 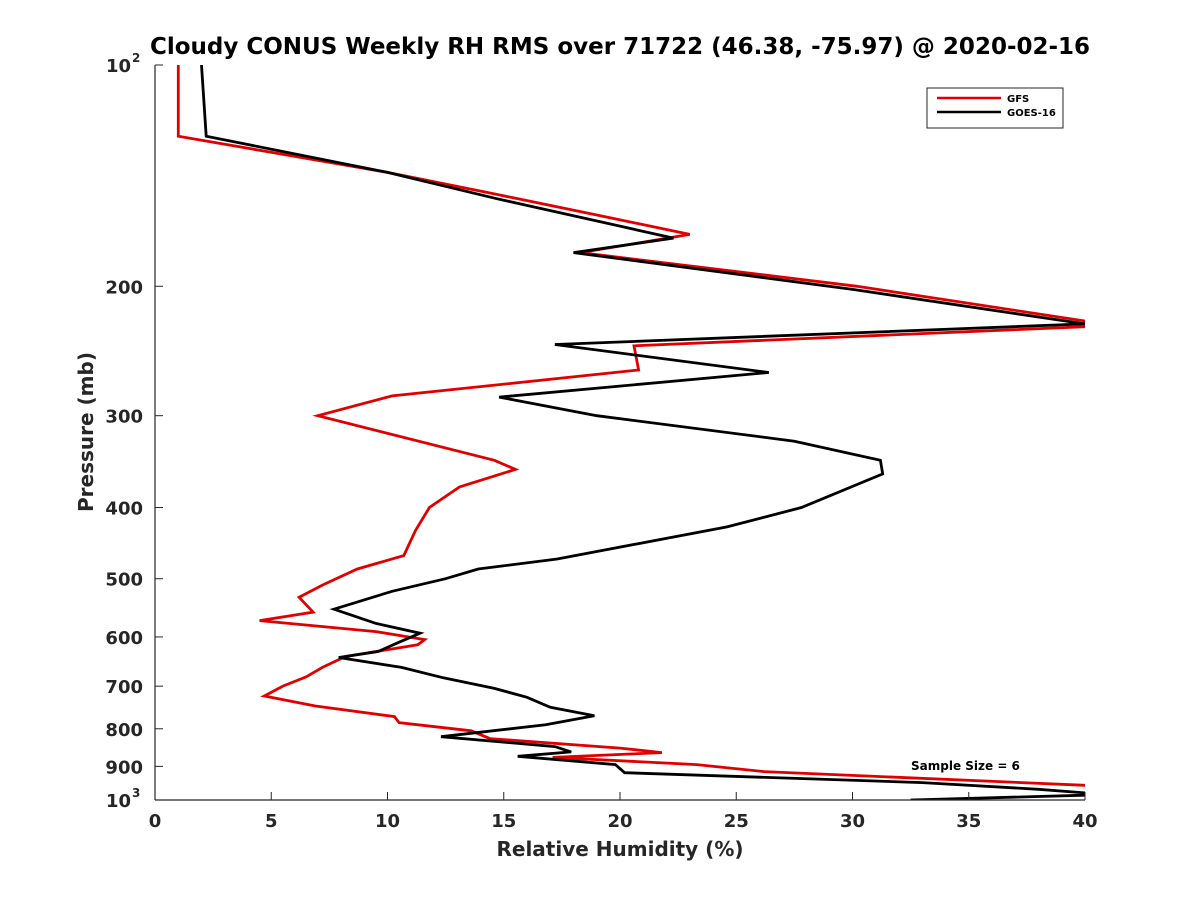 I want to click on sample-size-annotation: Sample Size = 6, so click(x=965, y=766).